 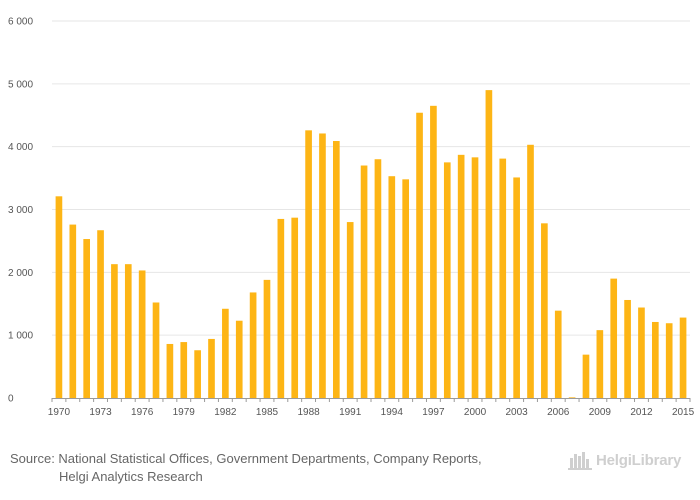 What do you see at coordinates (20, 22) in the screenshot?
I see `y-tick-label: 6 000` at bounding box center [20, 22].